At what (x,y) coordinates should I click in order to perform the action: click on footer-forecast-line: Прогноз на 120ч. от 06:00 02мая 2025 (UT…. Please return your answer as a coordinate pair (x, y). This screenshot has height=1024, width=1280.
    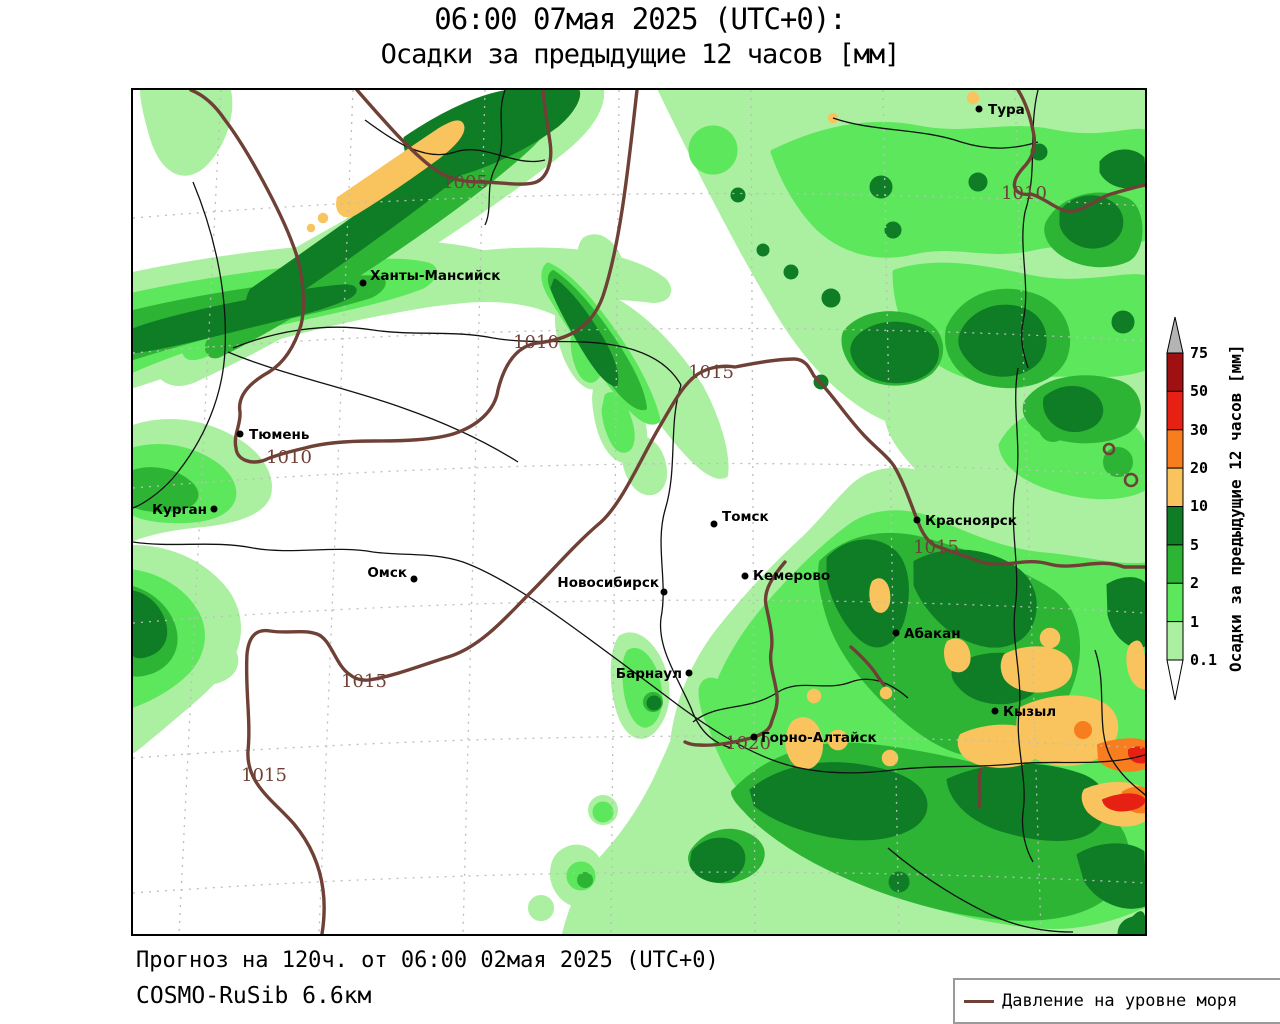
    Looking at the image, I should click on (427, 960).